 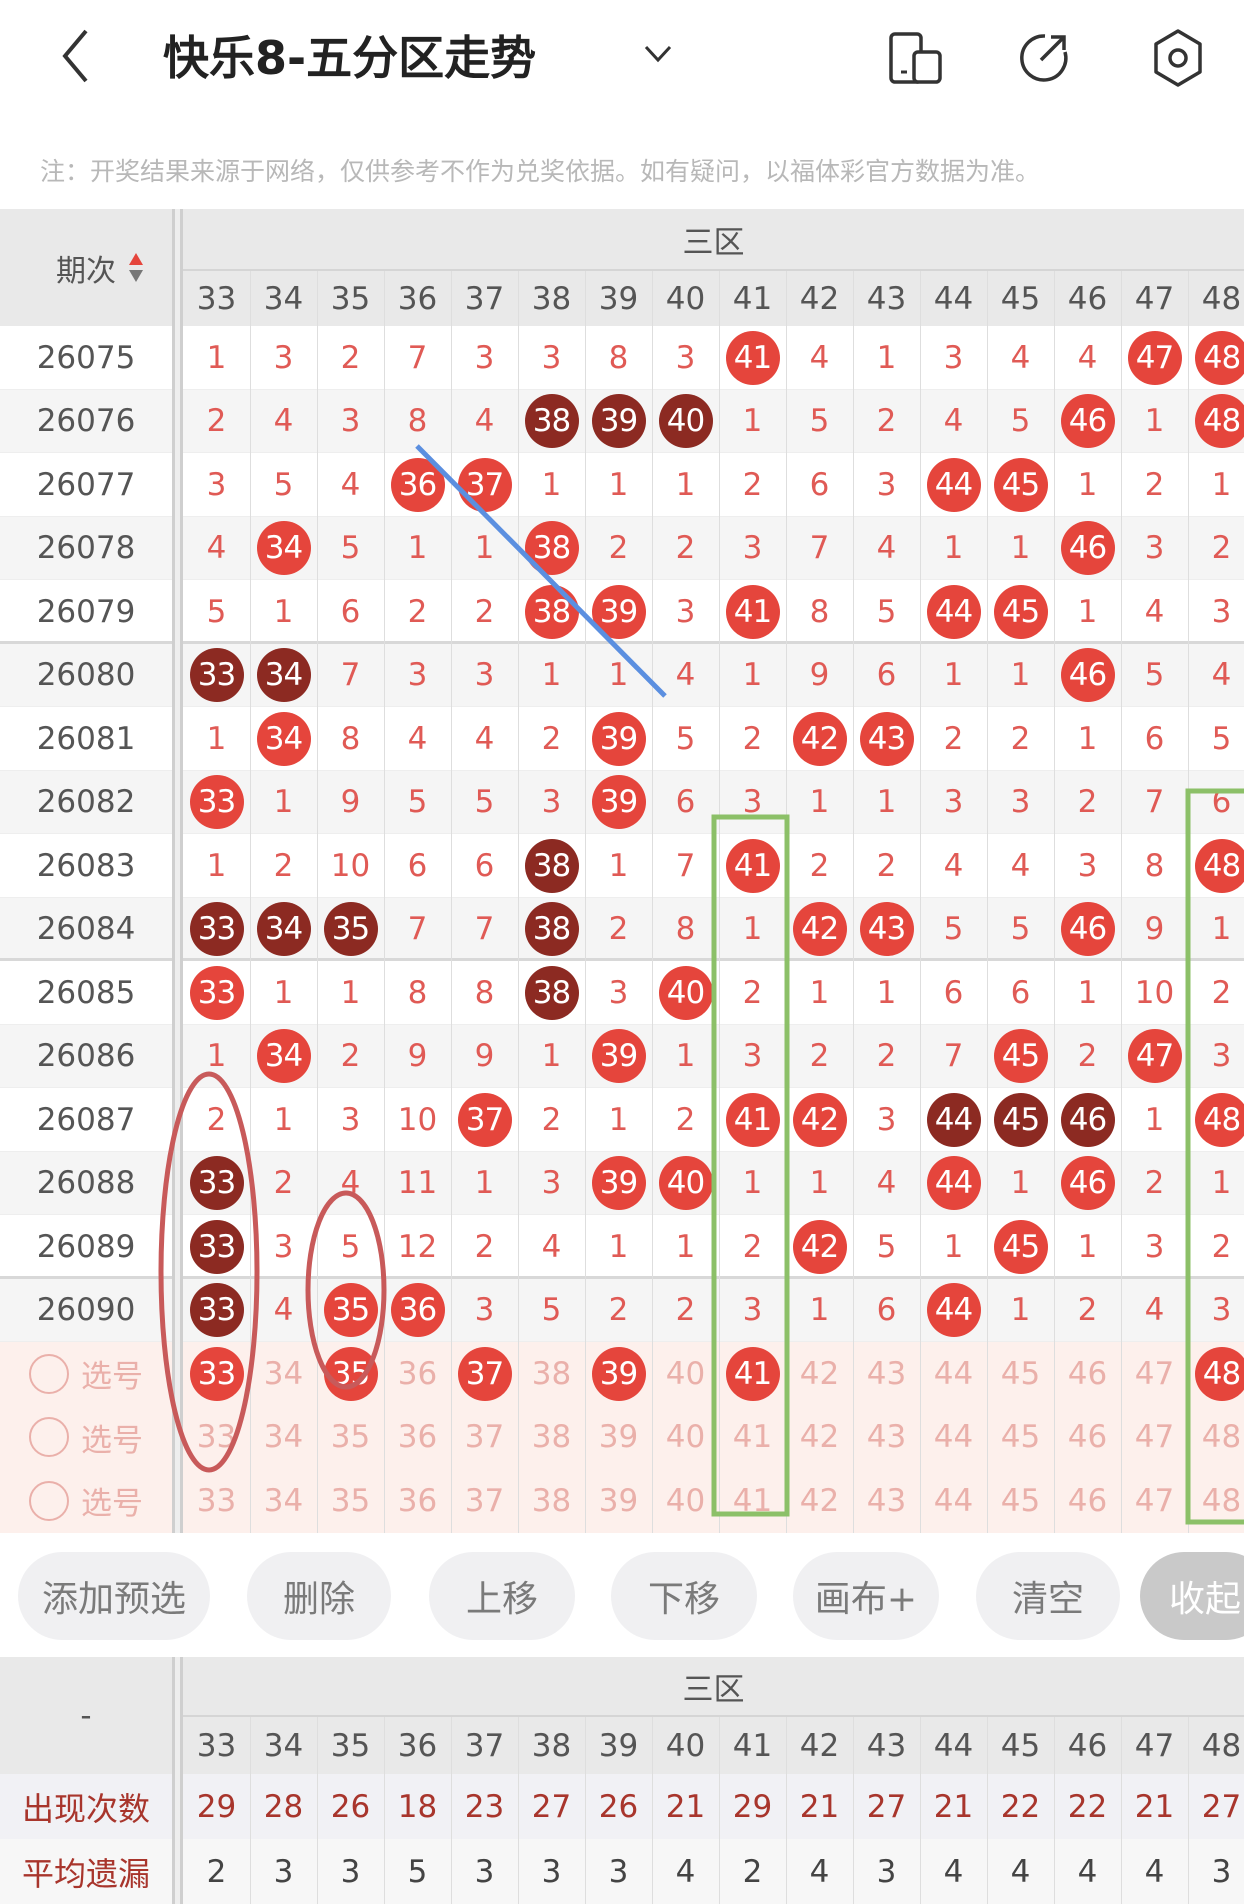 I want to click on selected-ball: 35, so click(x=350, y=1373).